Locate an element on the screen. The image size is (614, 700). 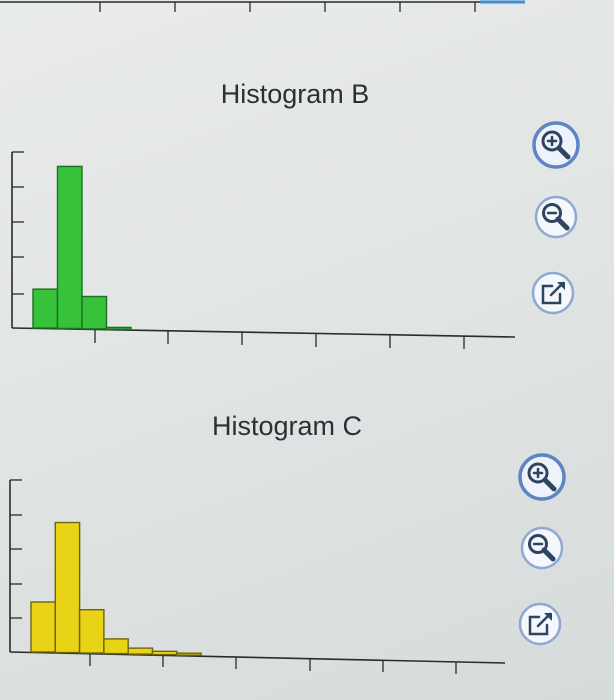
histogram-c-controls is located at coordinates (542, 549).